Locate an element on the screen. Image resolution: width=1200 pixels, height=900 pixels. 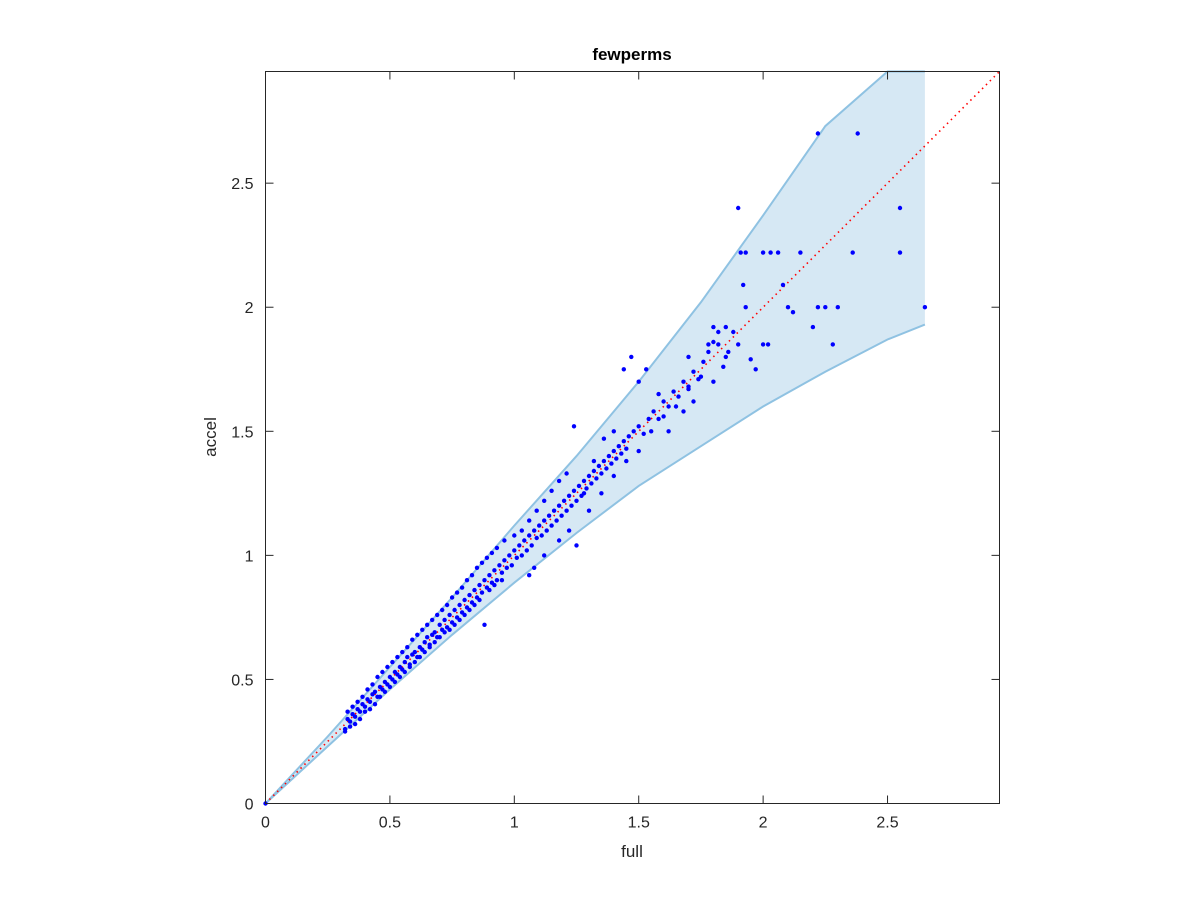
x-tick-label: 2 is located at coordinates (763, 823).